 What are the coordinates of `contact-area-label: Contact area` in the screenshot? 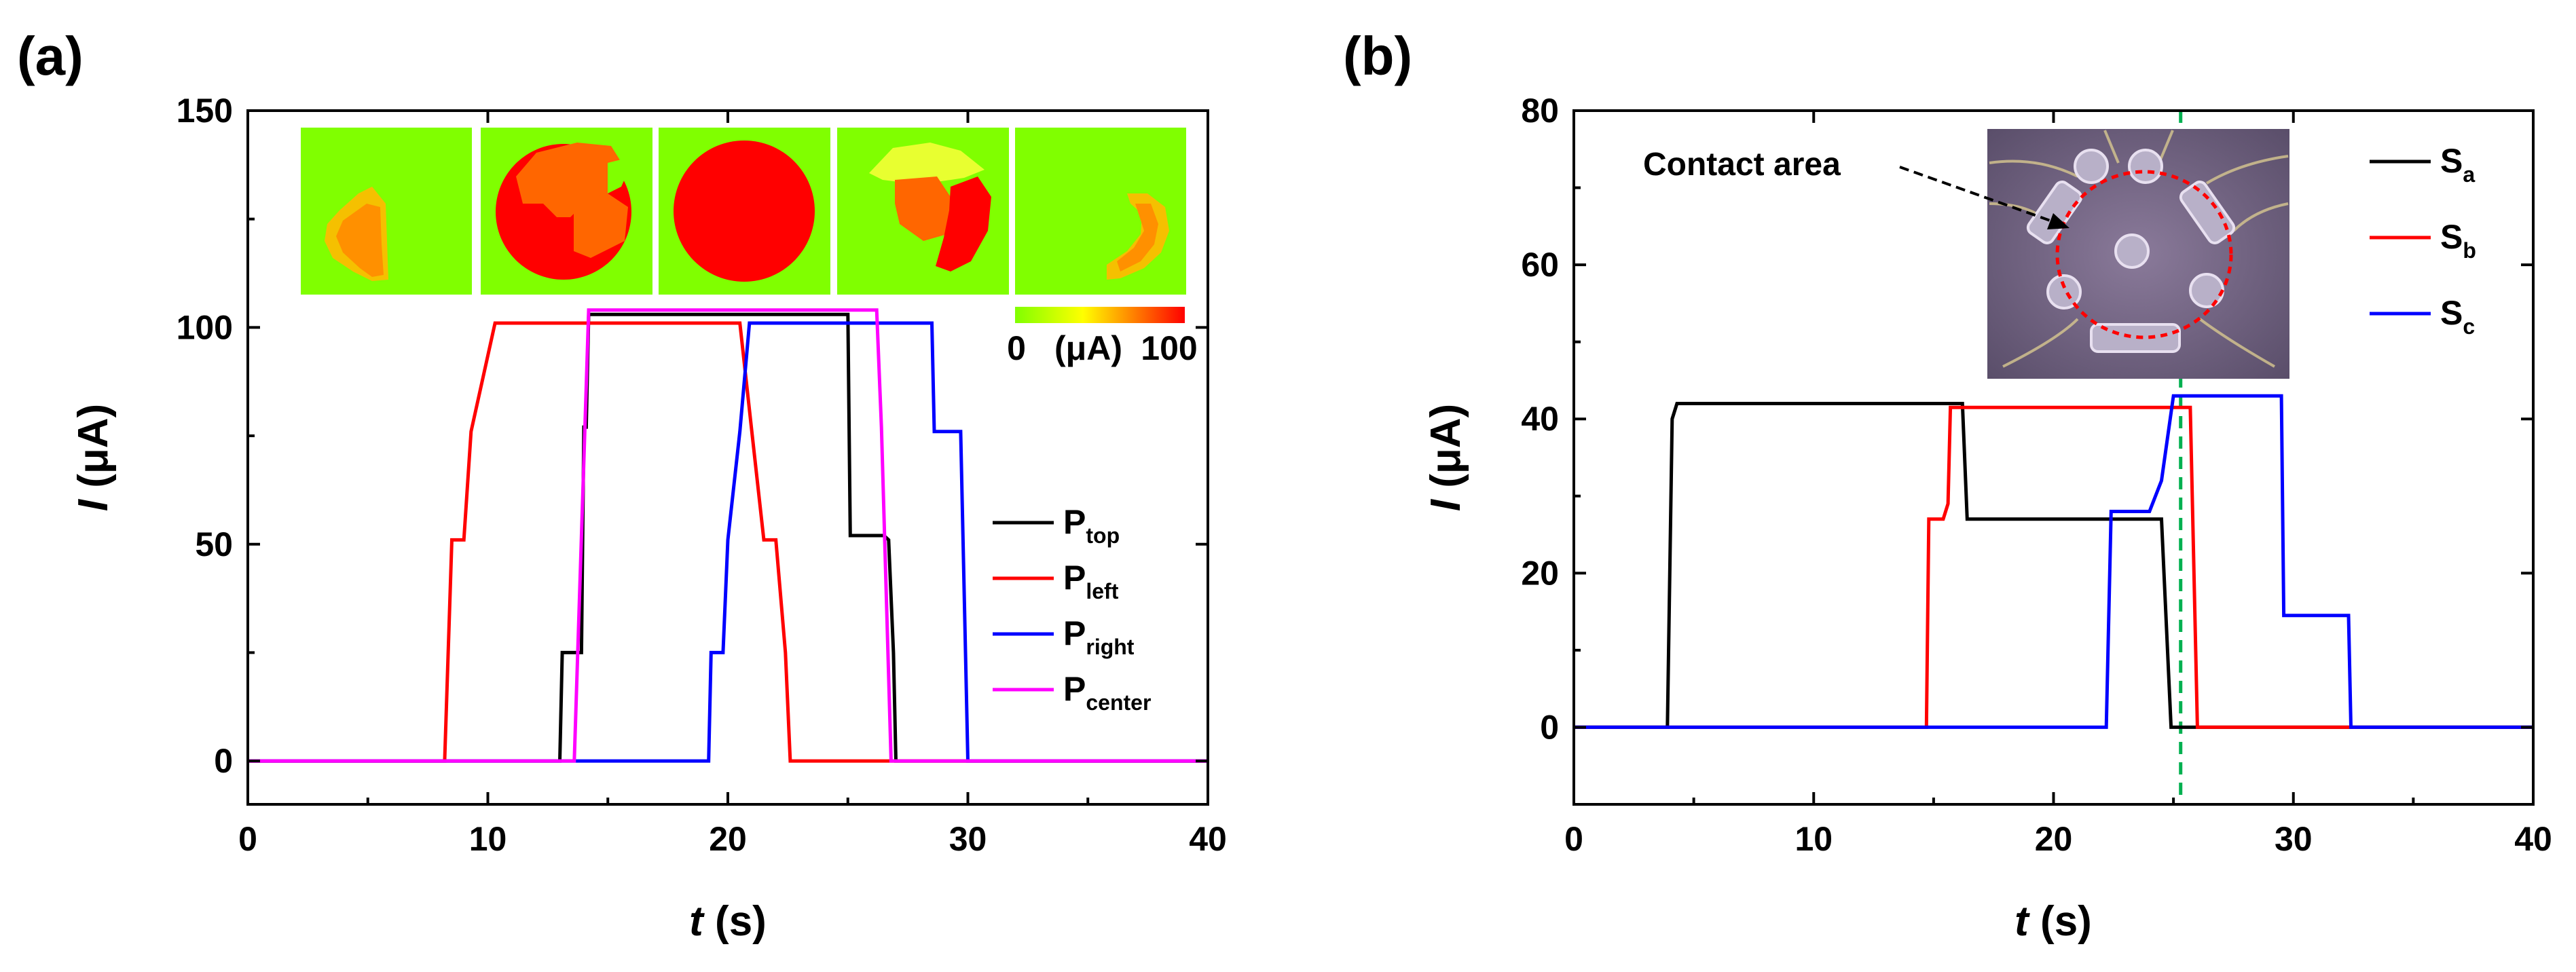 It's located at (1742, 165).